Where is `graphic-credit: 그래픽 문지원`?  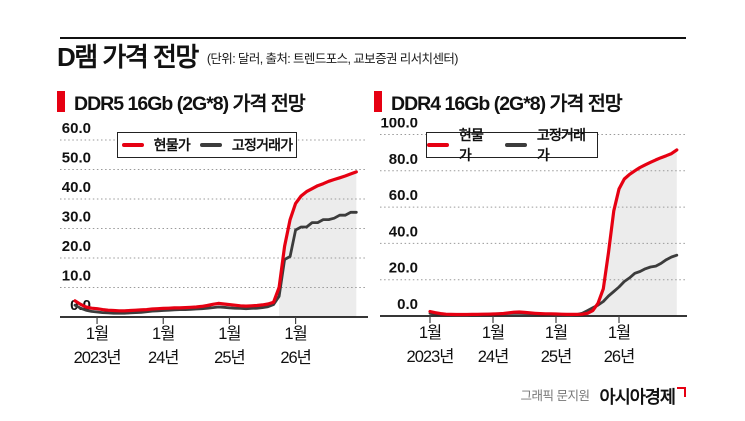 graphic-credit: 그래픽 문지원 is located at coordinates (555, 396).